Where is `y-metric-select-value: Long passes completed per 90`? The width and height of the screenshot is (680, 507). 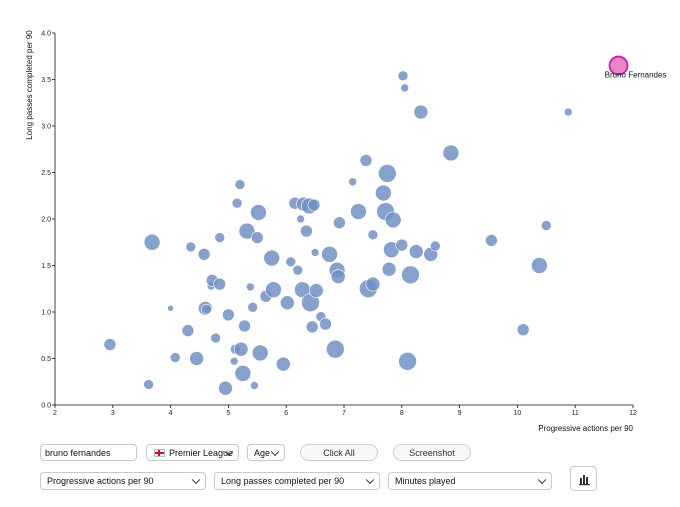 y-metric-select-value: Long passes completed per 90 is located at coordinates (283, 481).